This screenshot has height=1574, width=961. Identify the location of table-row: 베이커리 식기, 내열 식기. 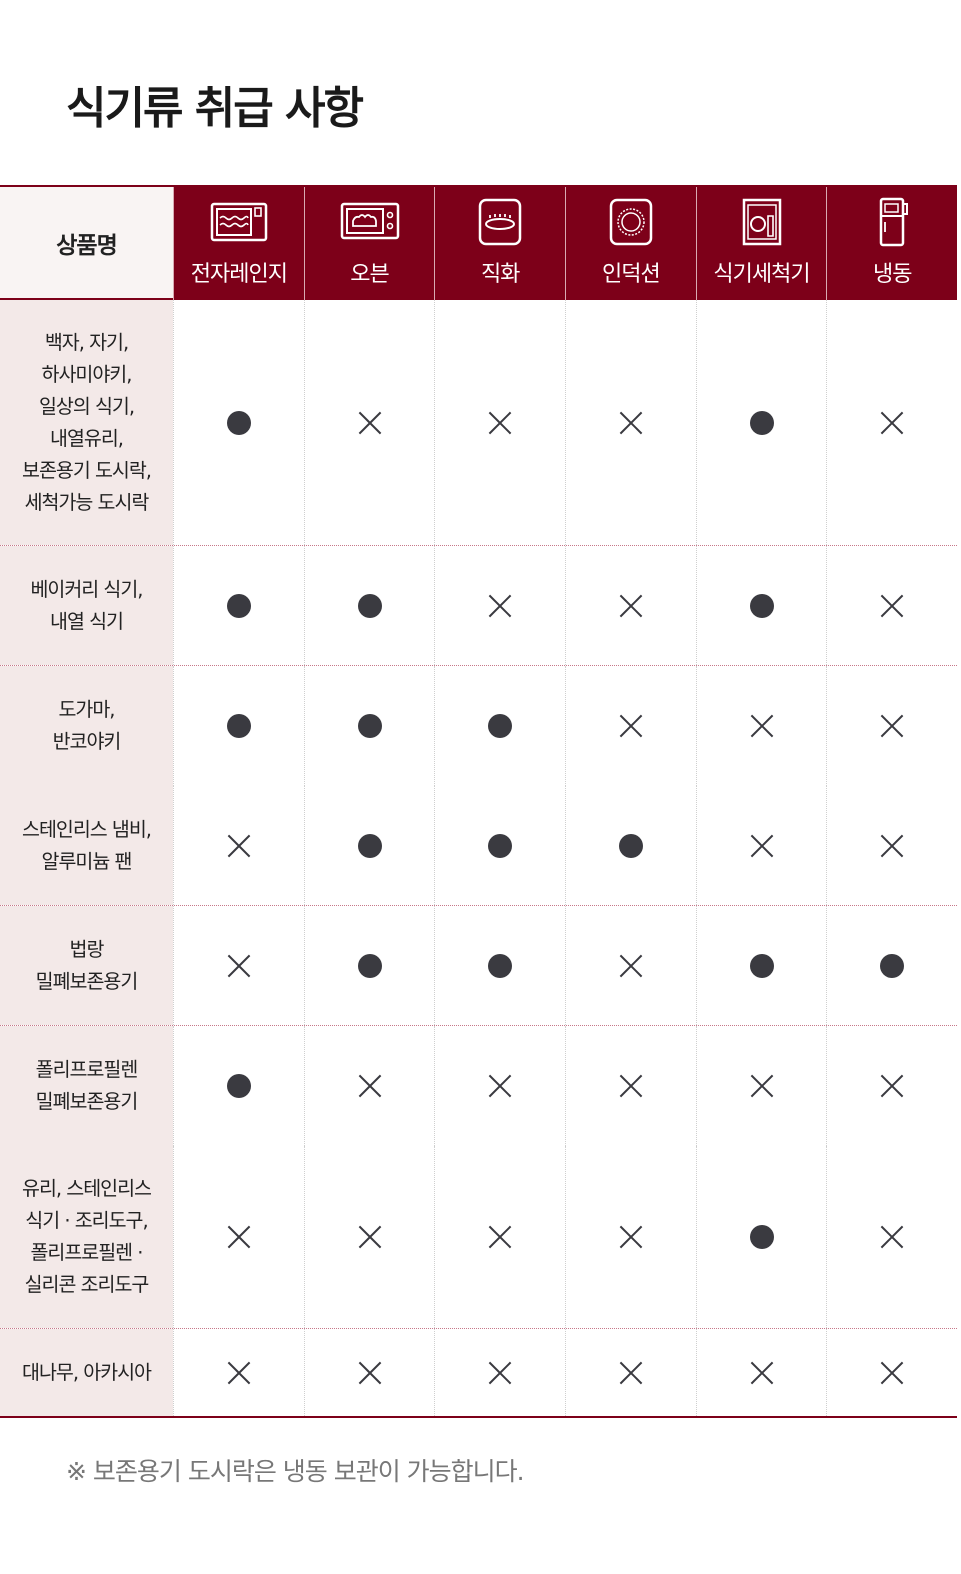
(478, 605).